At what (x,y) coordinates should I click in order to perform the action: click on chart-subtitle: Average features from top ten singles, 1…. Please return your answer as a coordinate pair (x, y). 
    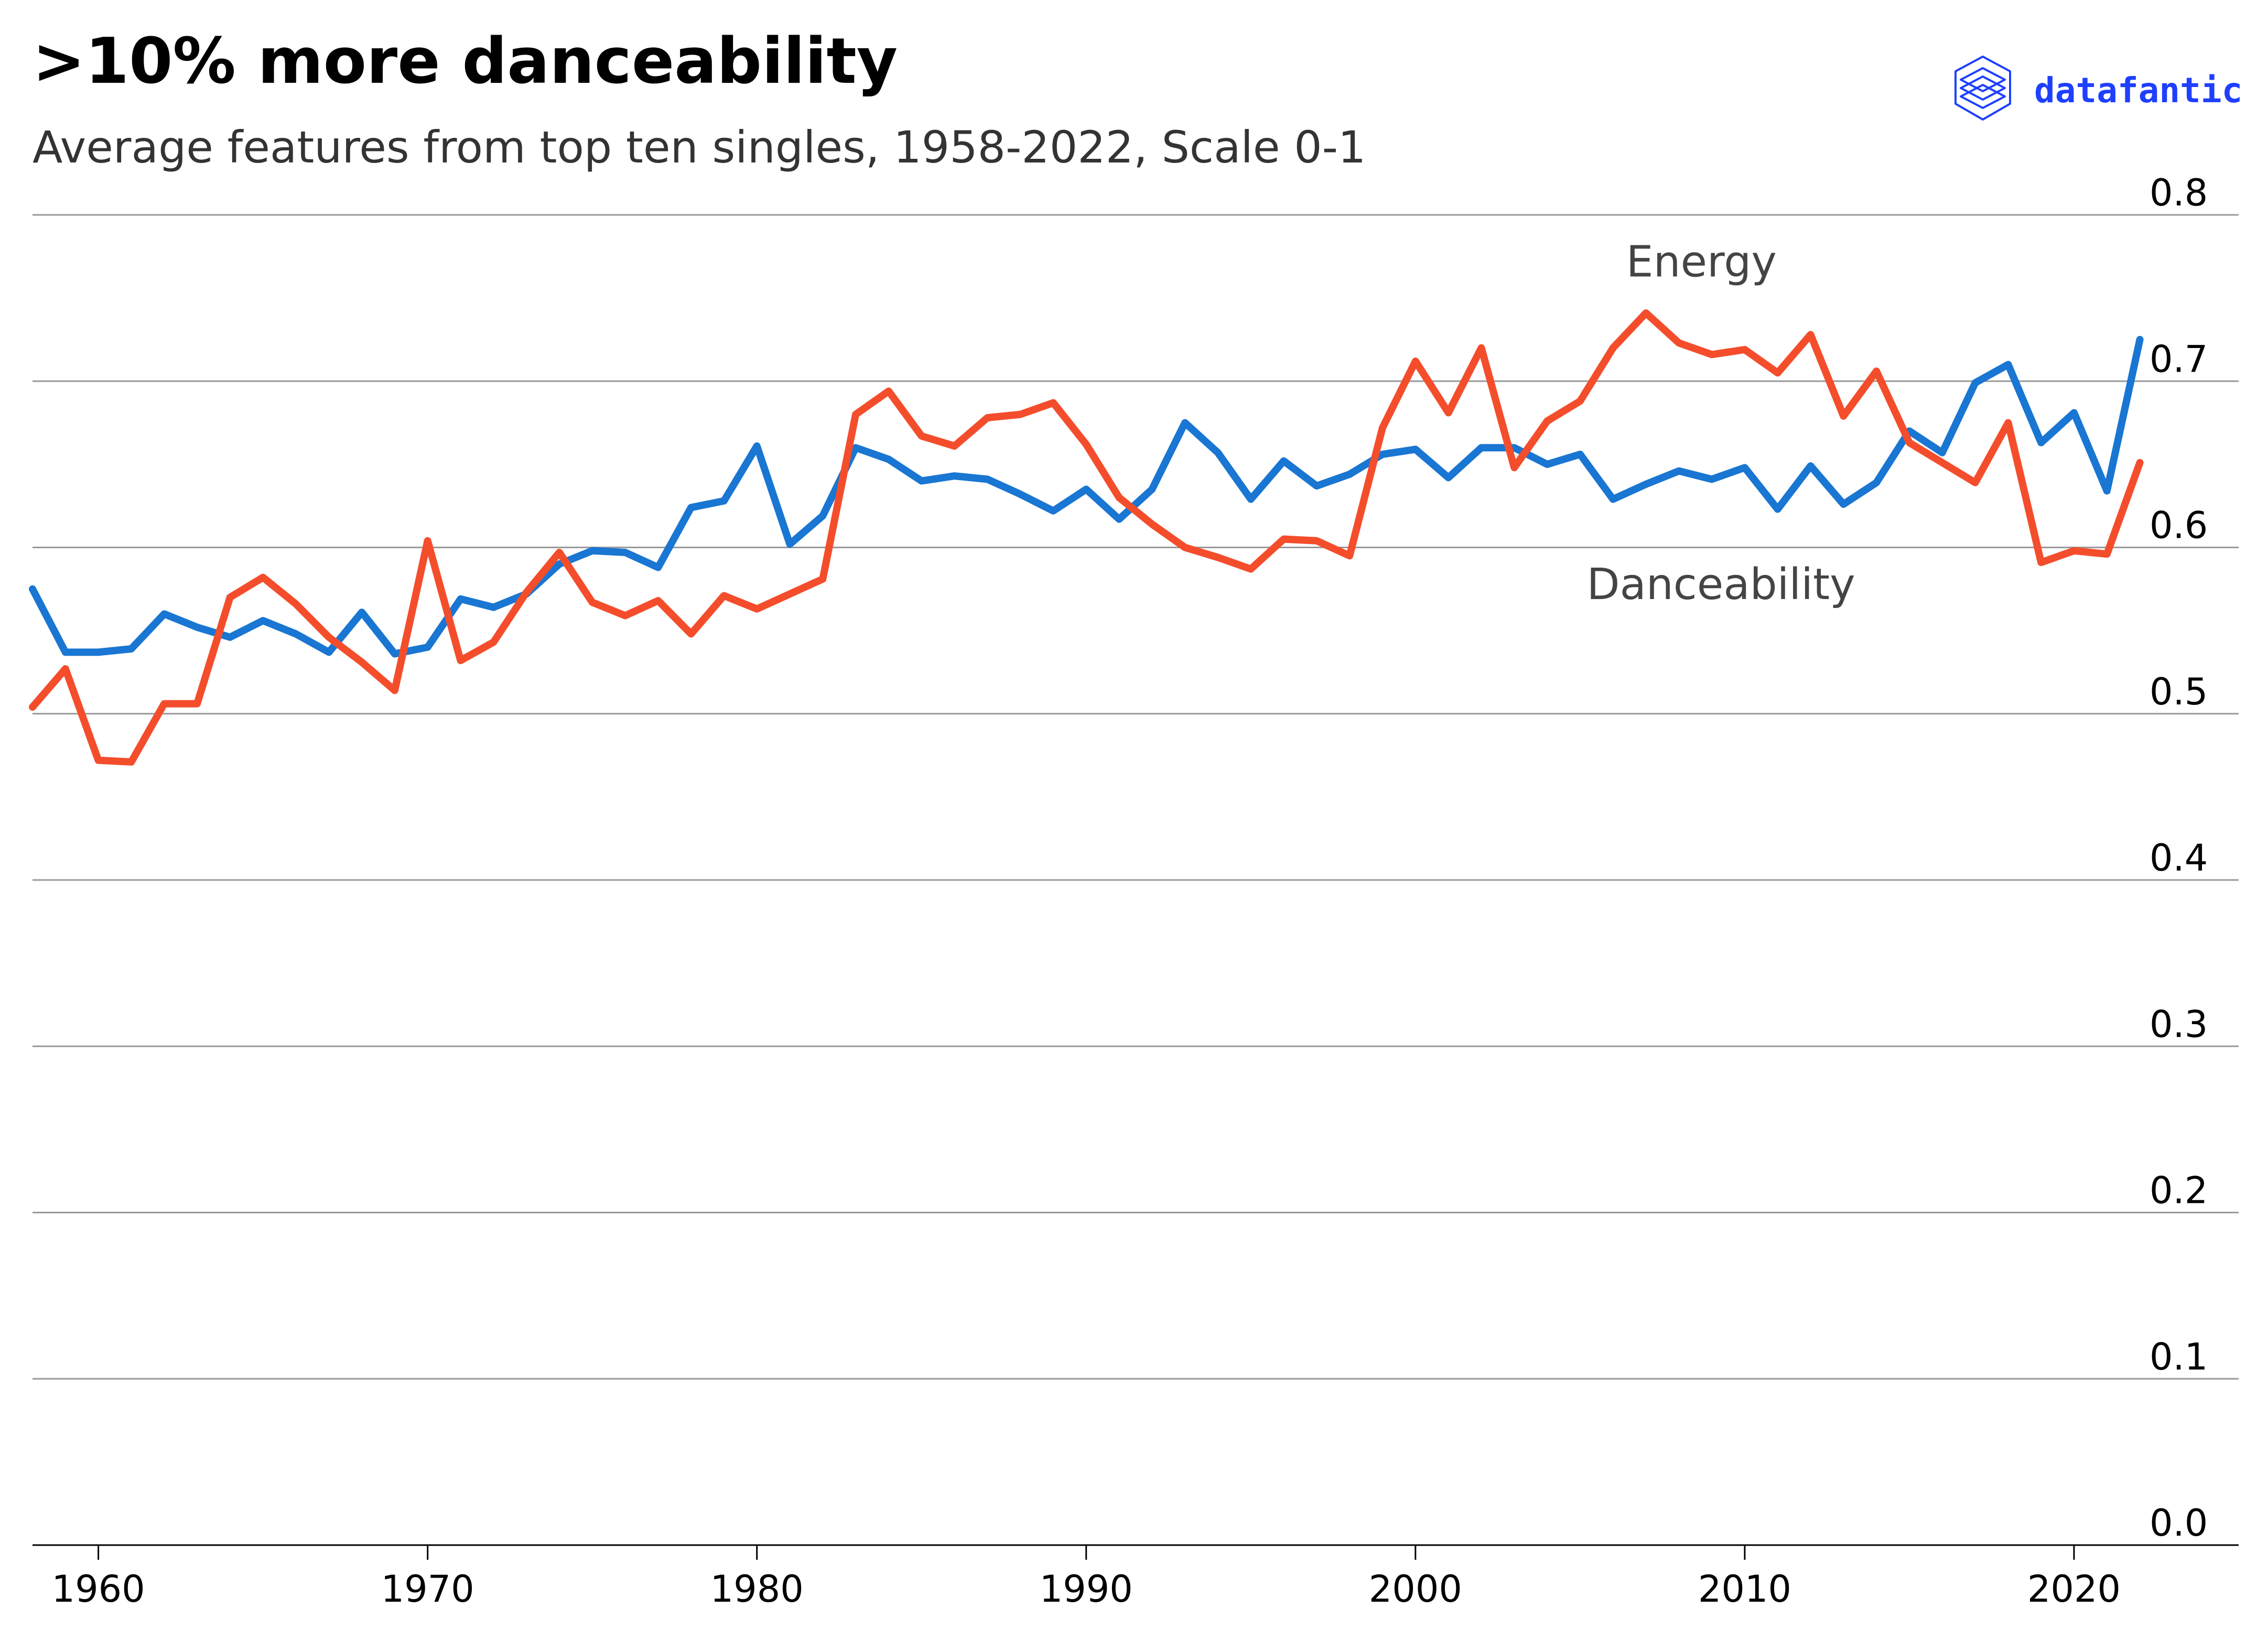
    Looking at the image, I should click on (699, 147).